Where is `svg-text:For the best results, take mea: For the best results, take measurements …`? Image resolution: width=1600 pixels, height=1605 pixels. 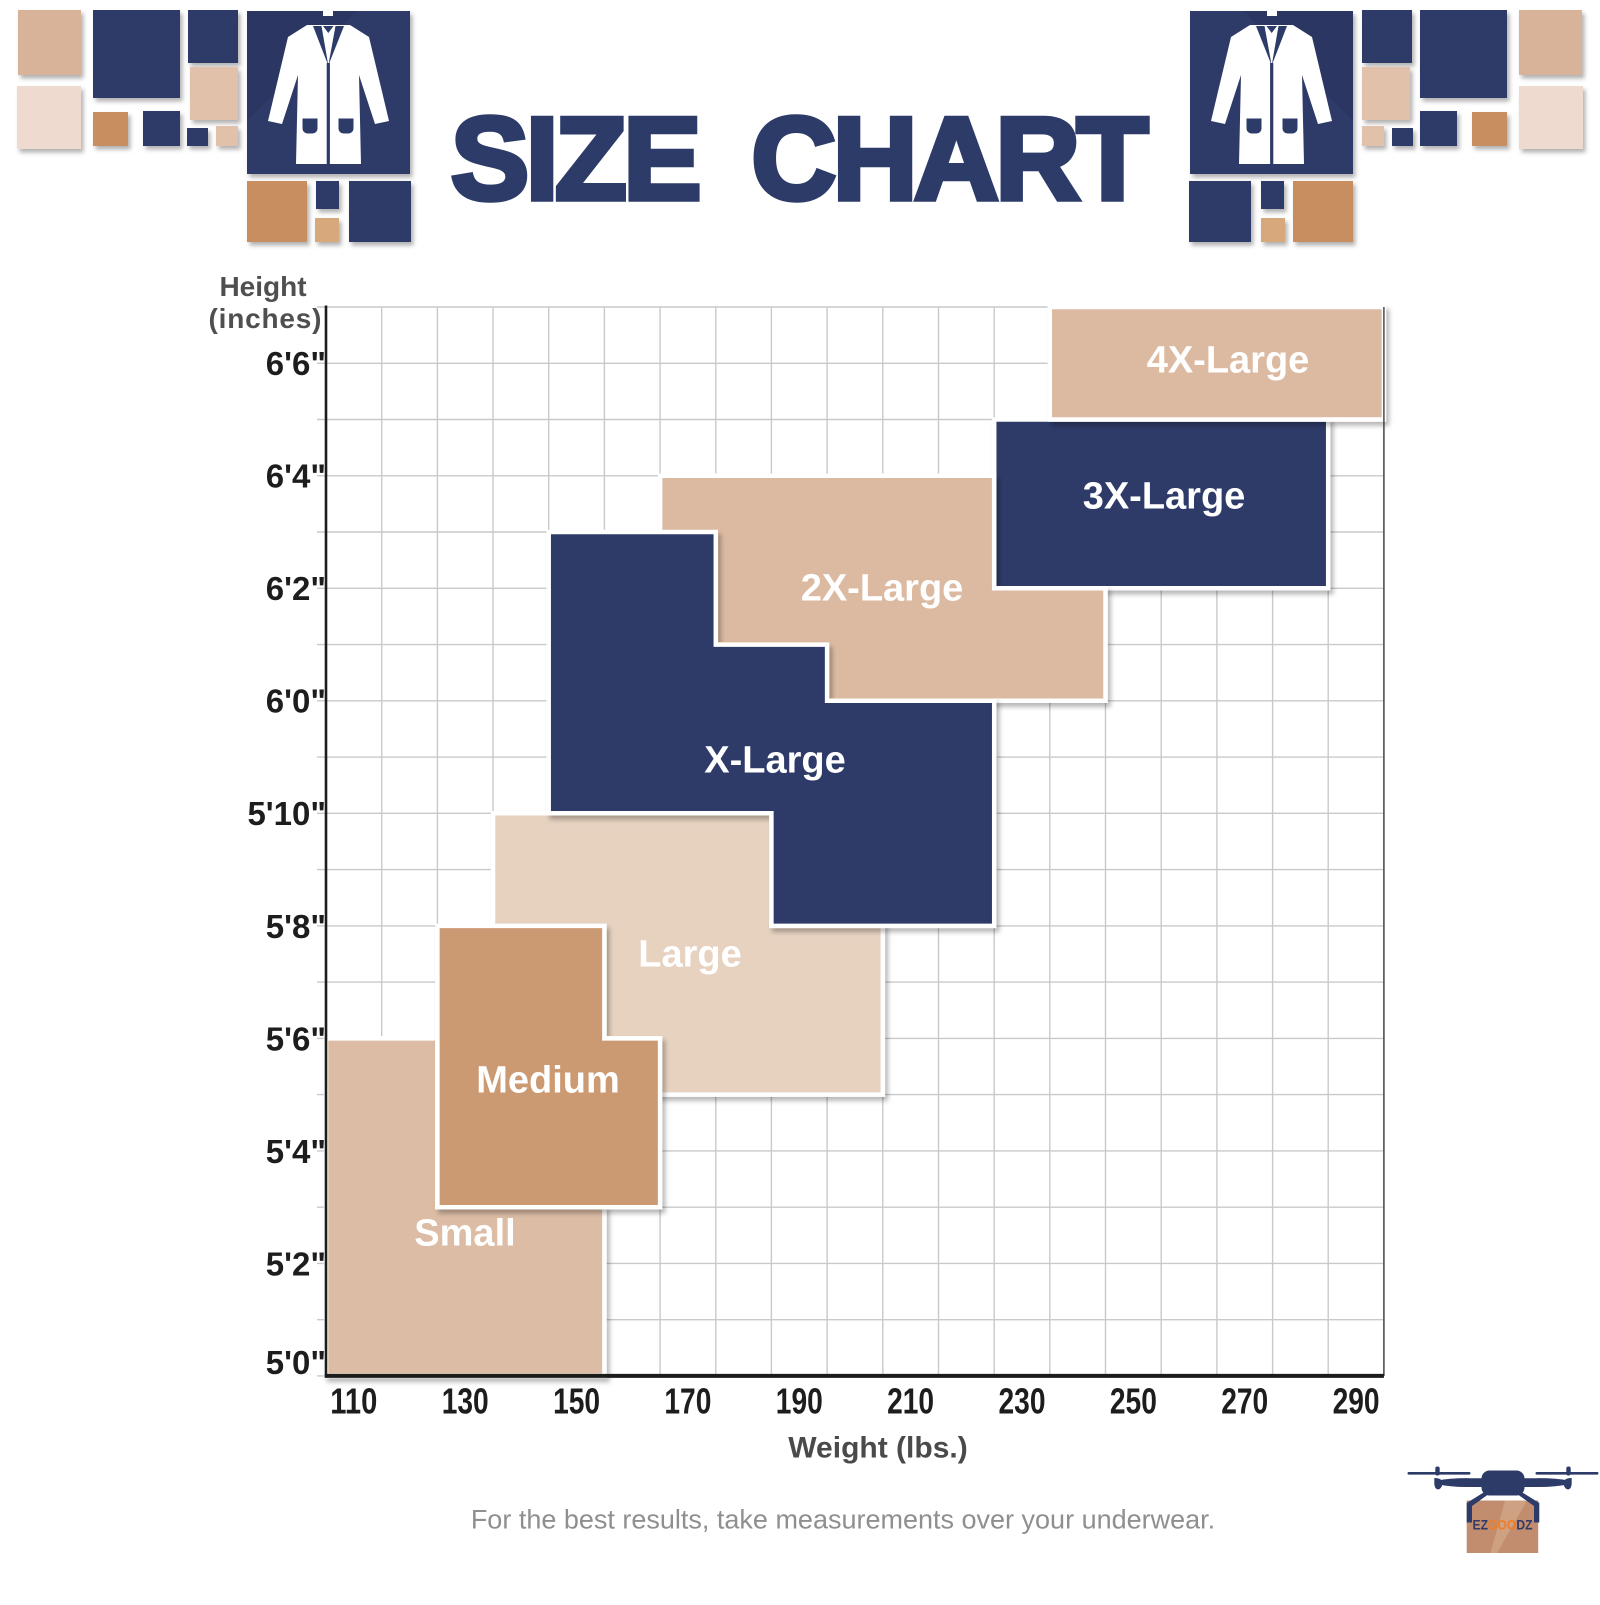
svg-text:For the best results, take mea: For the best results, take measurements … is located at coordinates (843, 1520).